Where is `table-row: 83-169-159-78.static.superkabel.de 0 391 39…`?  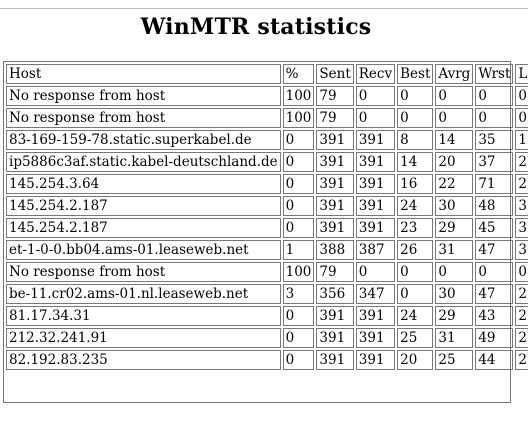
table-row: 83-169-159-78.static.superkabel.de 0 391 39… is located at coordinates (267, 140).